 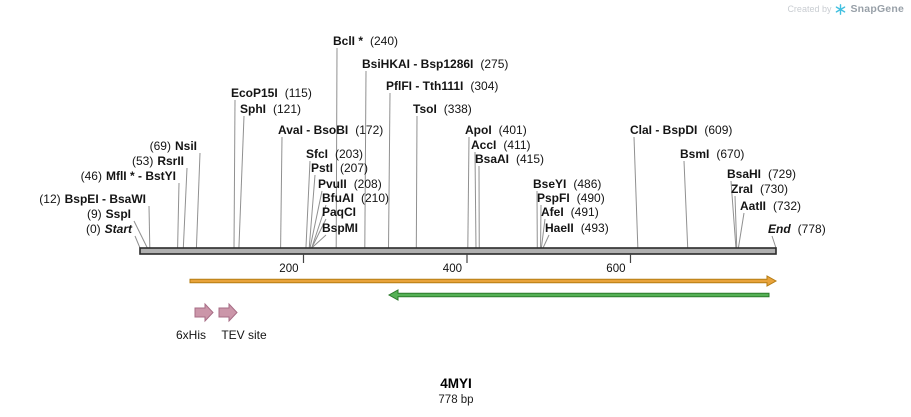 What do you see at coordinates (418, 64) in the screenshot?
I see `enzyme-name: BsiHKAI - Bsp1286I` at bounding box center [418, 64].